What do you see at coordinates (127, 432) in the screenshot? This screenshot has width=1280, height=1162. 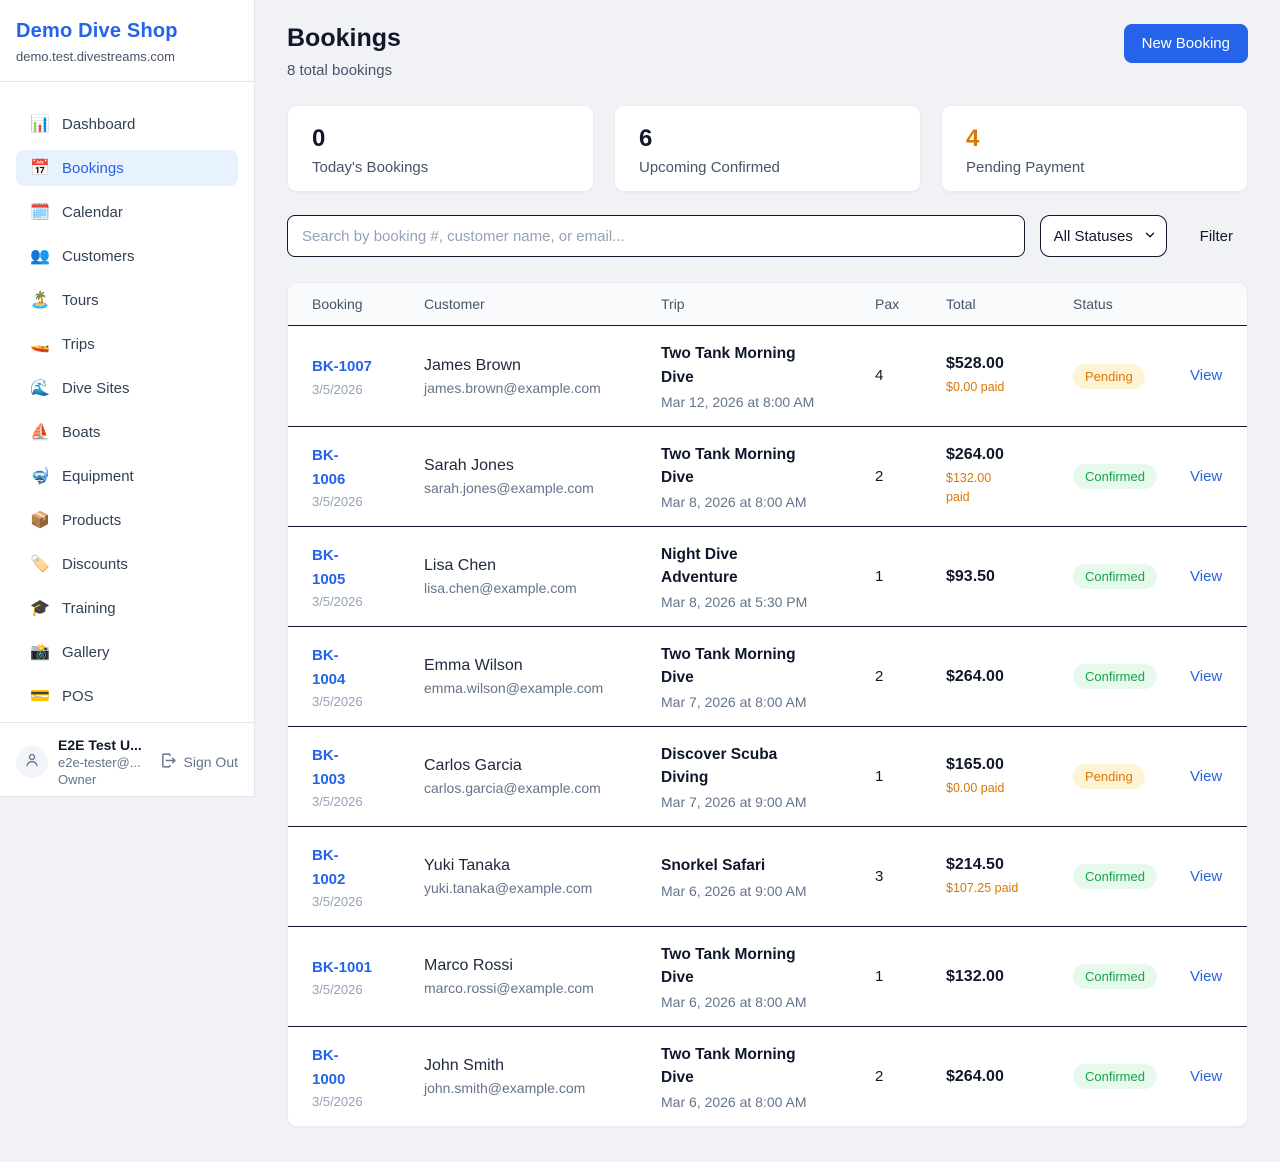 I see `sidebar-item-boats: ⛵ Boats` at bounding box center [127, 432].